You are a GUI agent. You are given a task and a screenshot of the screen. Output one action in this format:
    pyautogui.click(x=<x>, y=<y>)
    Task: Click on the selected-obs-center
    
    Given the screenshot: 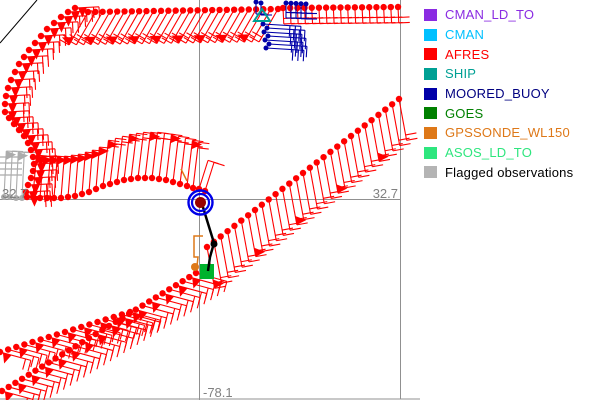 What is the action you would take?
    pyautogui.click(x=200, y=202)
    